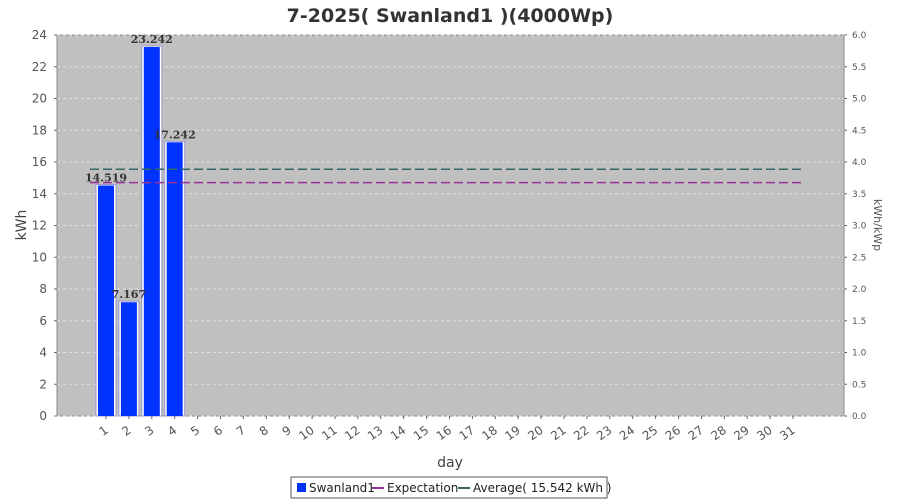 This screenshot has height=500, width=900. Describe the element at coordinates (175, 134) in the screenshot. I see `data-label: 17.242` at that location.